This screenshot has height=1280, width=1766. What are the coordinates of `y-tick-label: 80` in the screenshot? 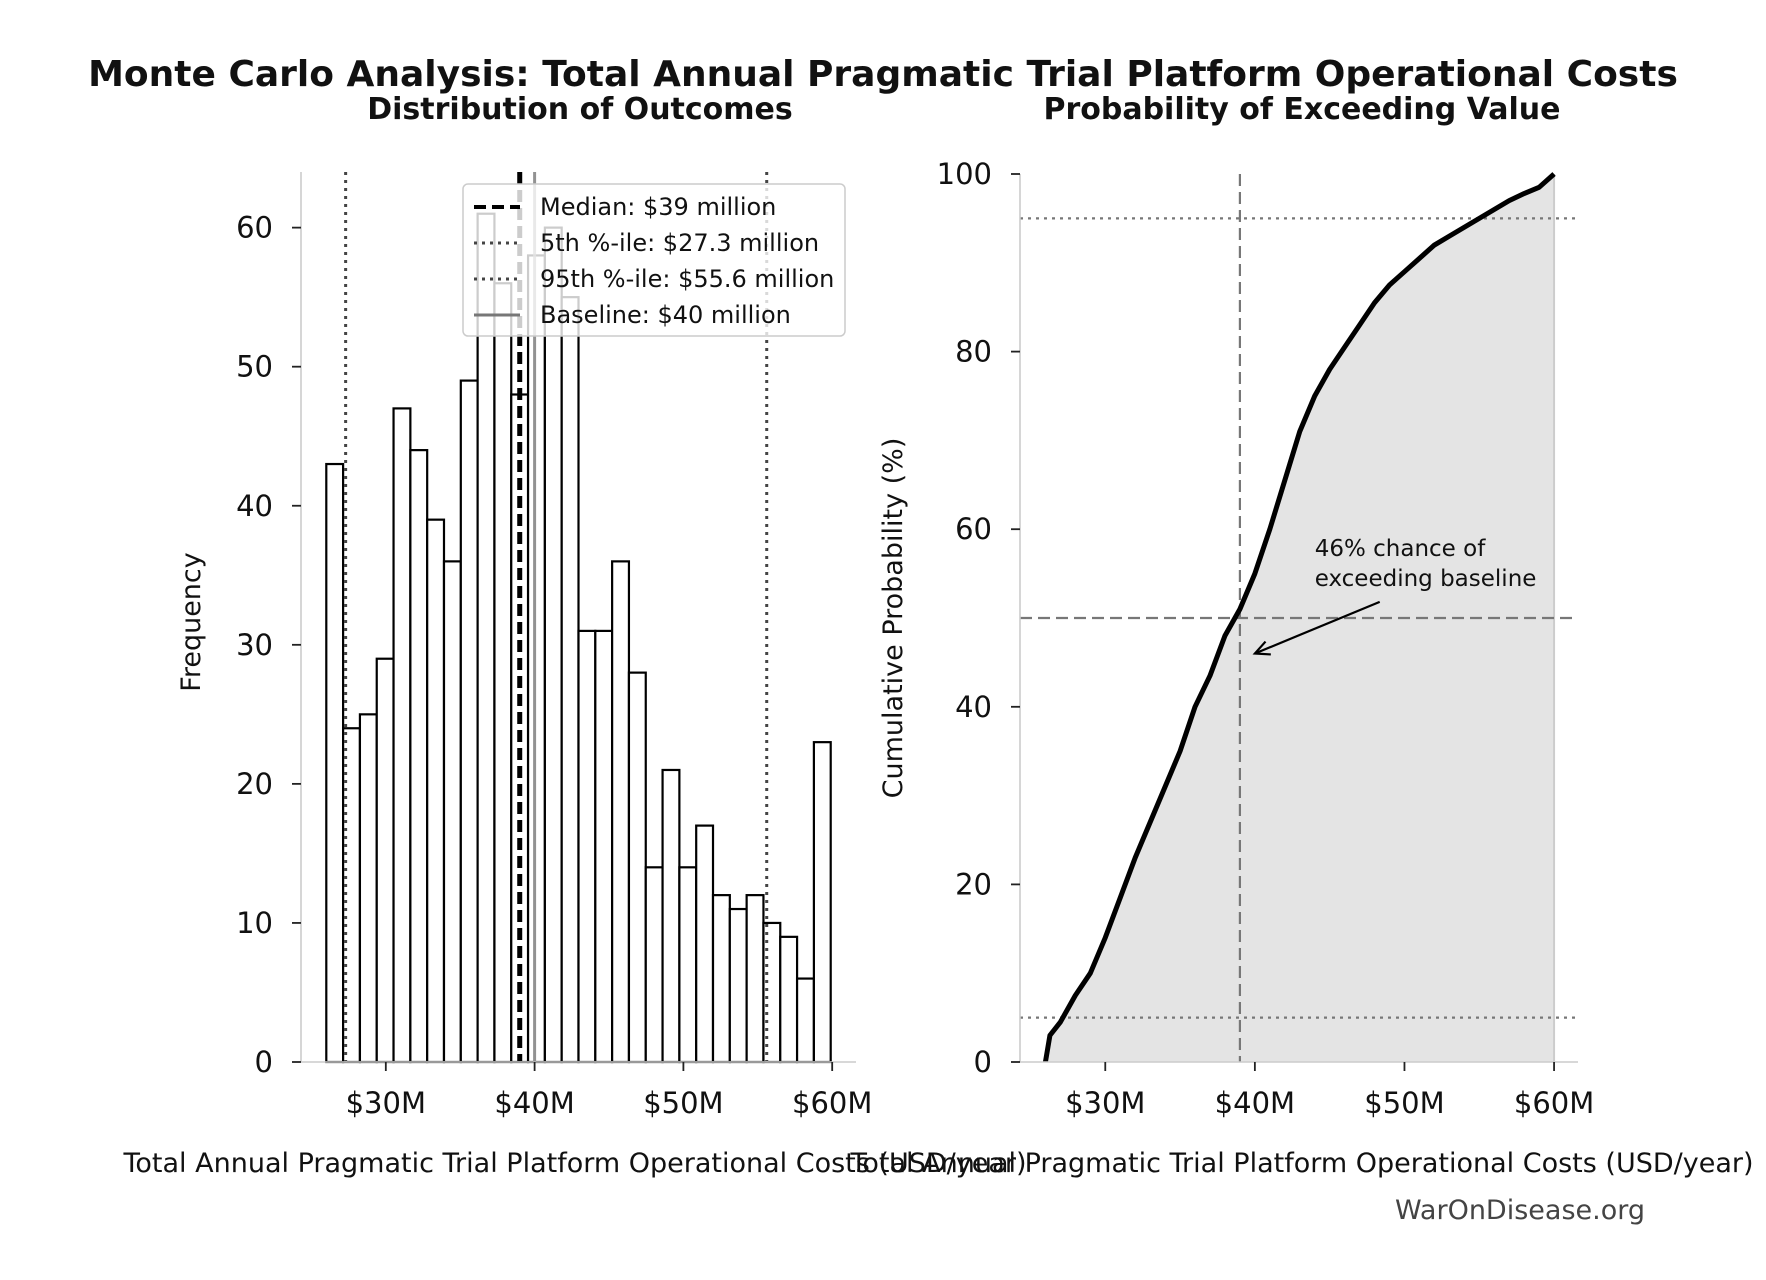 It's located at (973, 352).